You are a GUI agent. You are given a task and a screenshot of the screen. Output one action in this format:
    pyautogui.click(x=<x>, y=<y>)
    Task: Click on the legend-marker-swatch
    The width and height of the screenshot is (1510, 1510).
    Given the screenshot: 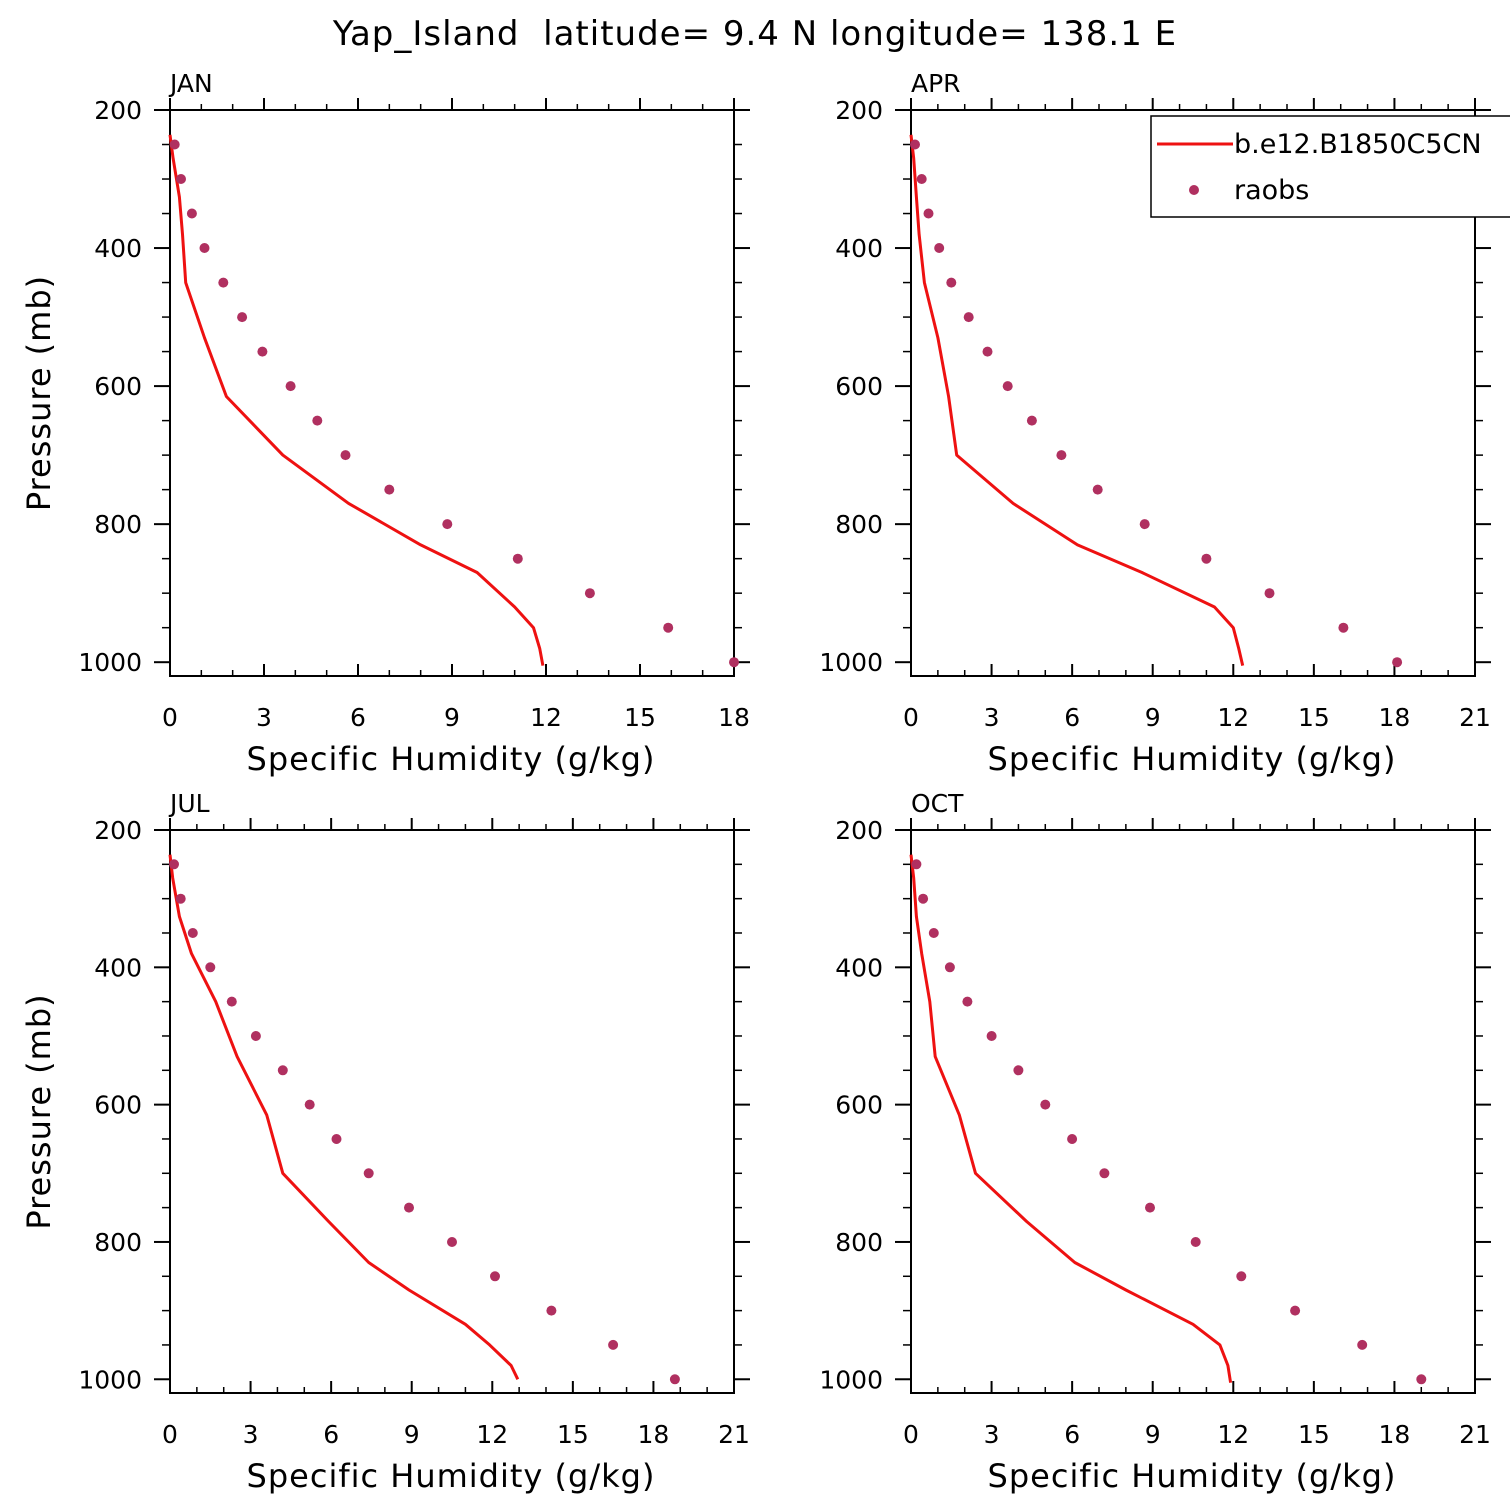 What is the action you would take?
    pyautogui.click(x=1194, y=190)
    